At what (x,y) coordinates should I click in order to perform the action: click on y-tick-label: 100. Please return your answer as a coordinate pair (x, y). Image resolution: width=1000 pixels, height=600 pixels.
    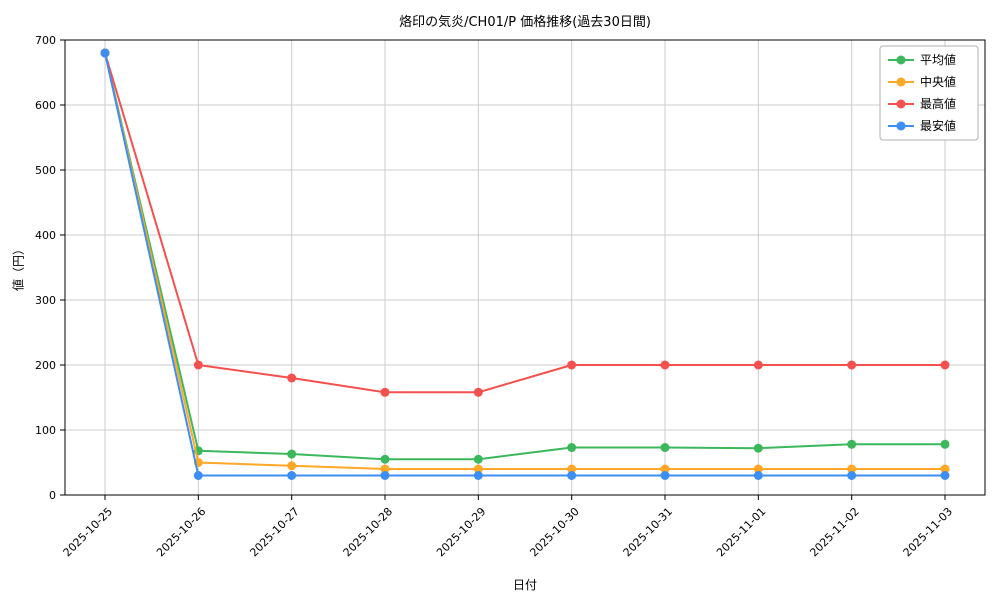
    Looking at the image, I should click on (45, 430).